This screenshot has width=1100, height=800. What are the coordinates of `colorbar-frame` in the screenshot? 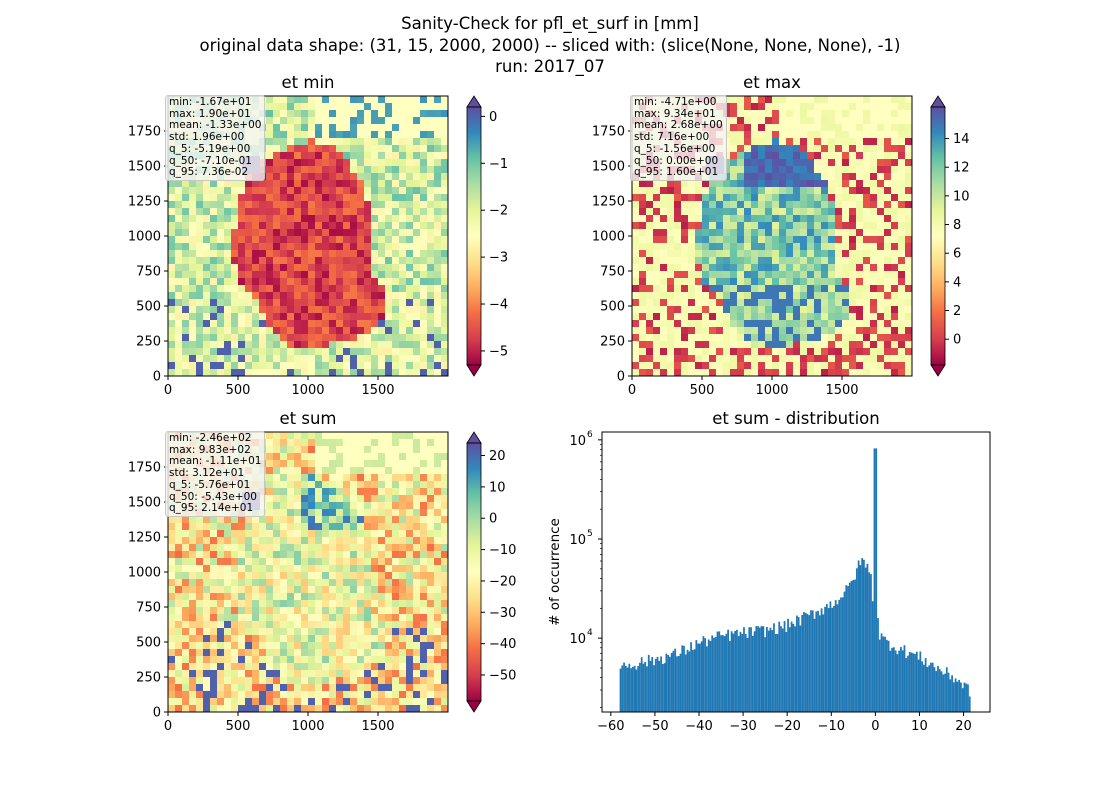 It's located at (474, 572).